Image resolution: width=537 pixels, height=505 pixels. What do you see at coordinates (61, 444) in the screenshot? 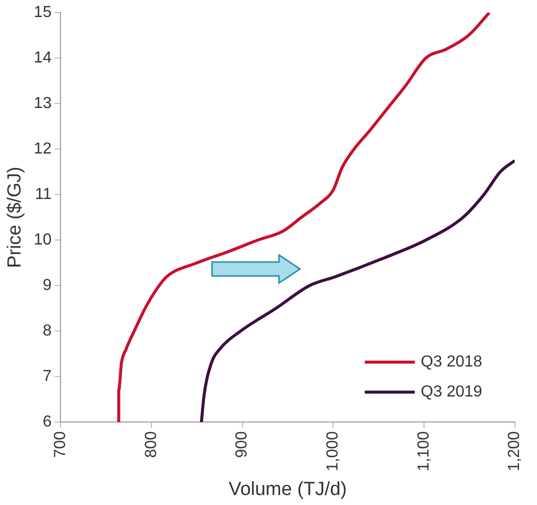
I see `x-tick-label: 700` at bounding box center [61, 444].